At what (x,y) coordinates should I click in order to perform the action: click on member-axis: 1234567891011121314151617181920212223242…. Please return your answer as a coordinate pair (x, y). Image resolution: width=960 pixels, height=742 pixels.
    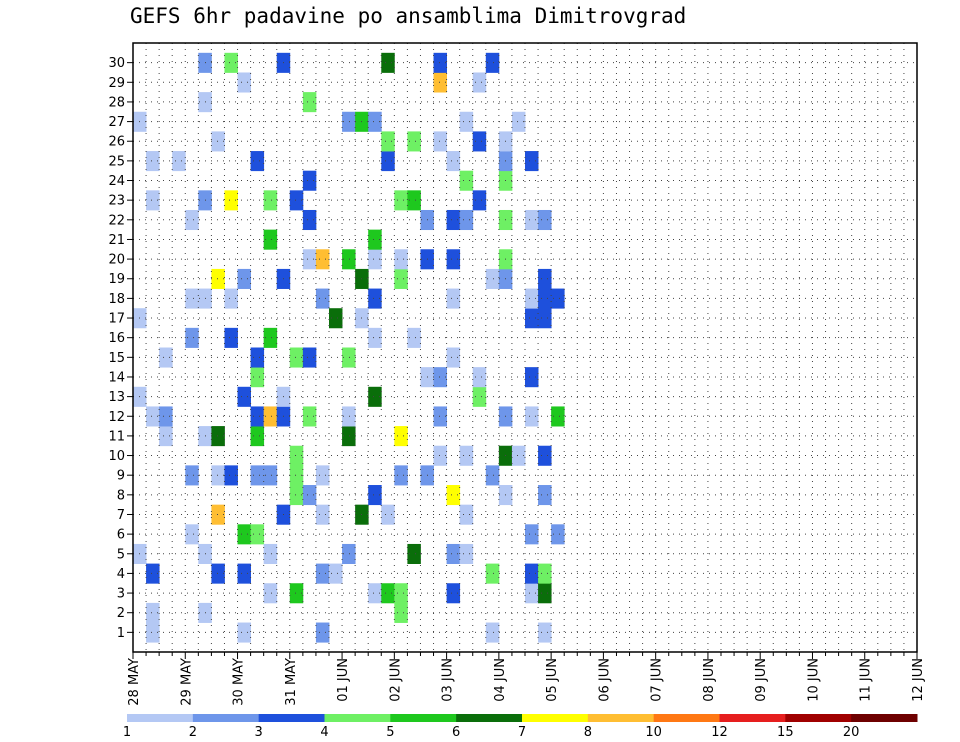
    Looking at the image, I should click on (120, 348).